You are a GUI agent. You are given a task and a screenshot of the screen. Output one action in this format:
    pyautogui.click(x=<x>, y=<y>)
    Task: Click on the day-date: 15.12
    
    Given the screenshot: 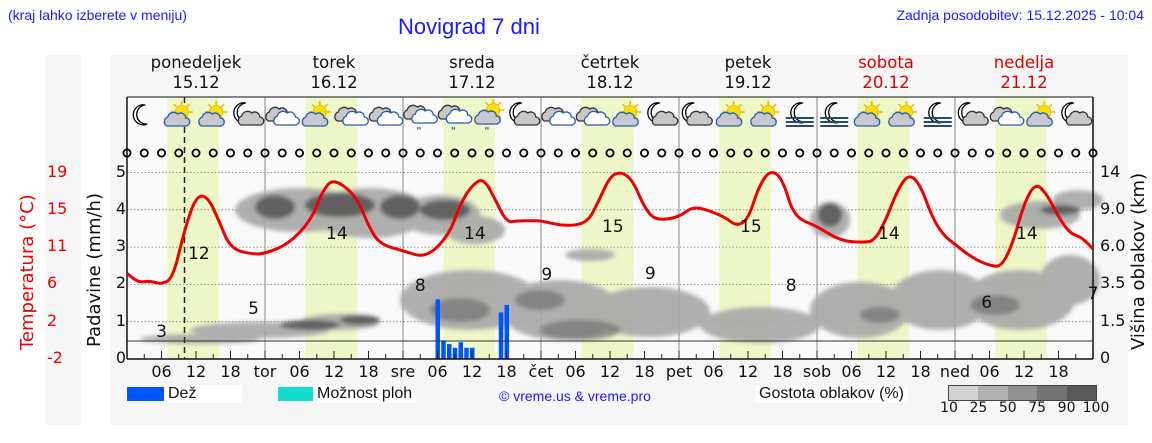 What is the action you would take?
    pyautogui.click(x=196, y=82)
    